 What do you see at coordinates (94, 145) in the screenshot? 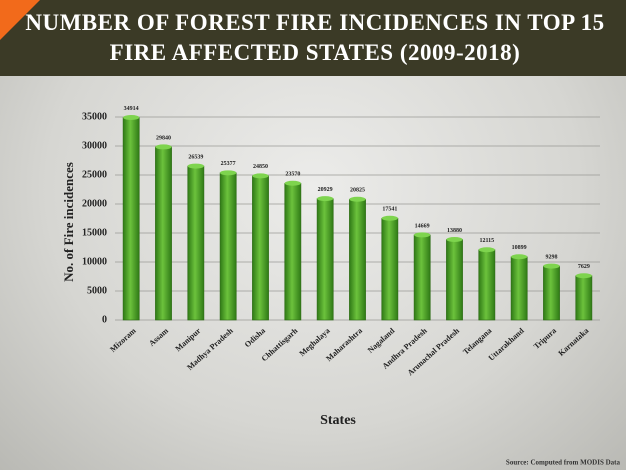
I see `y-tick-label: 30000` at bounding box center [94, 145].